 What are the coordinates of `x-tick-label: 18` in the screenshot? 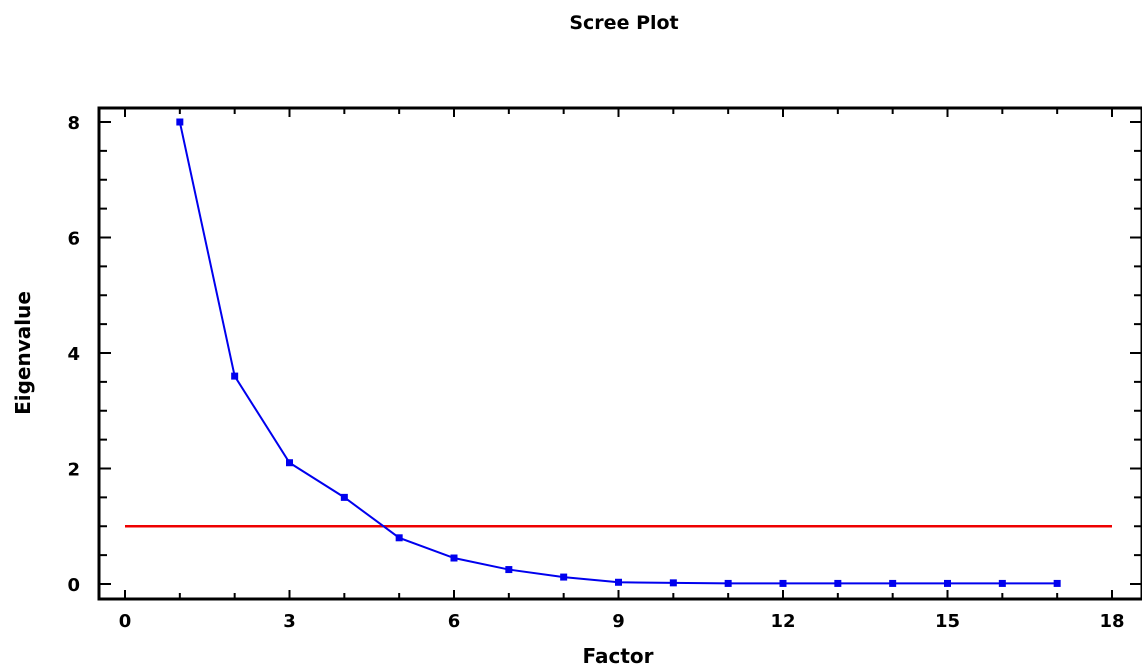 It's located at (1111, 621).